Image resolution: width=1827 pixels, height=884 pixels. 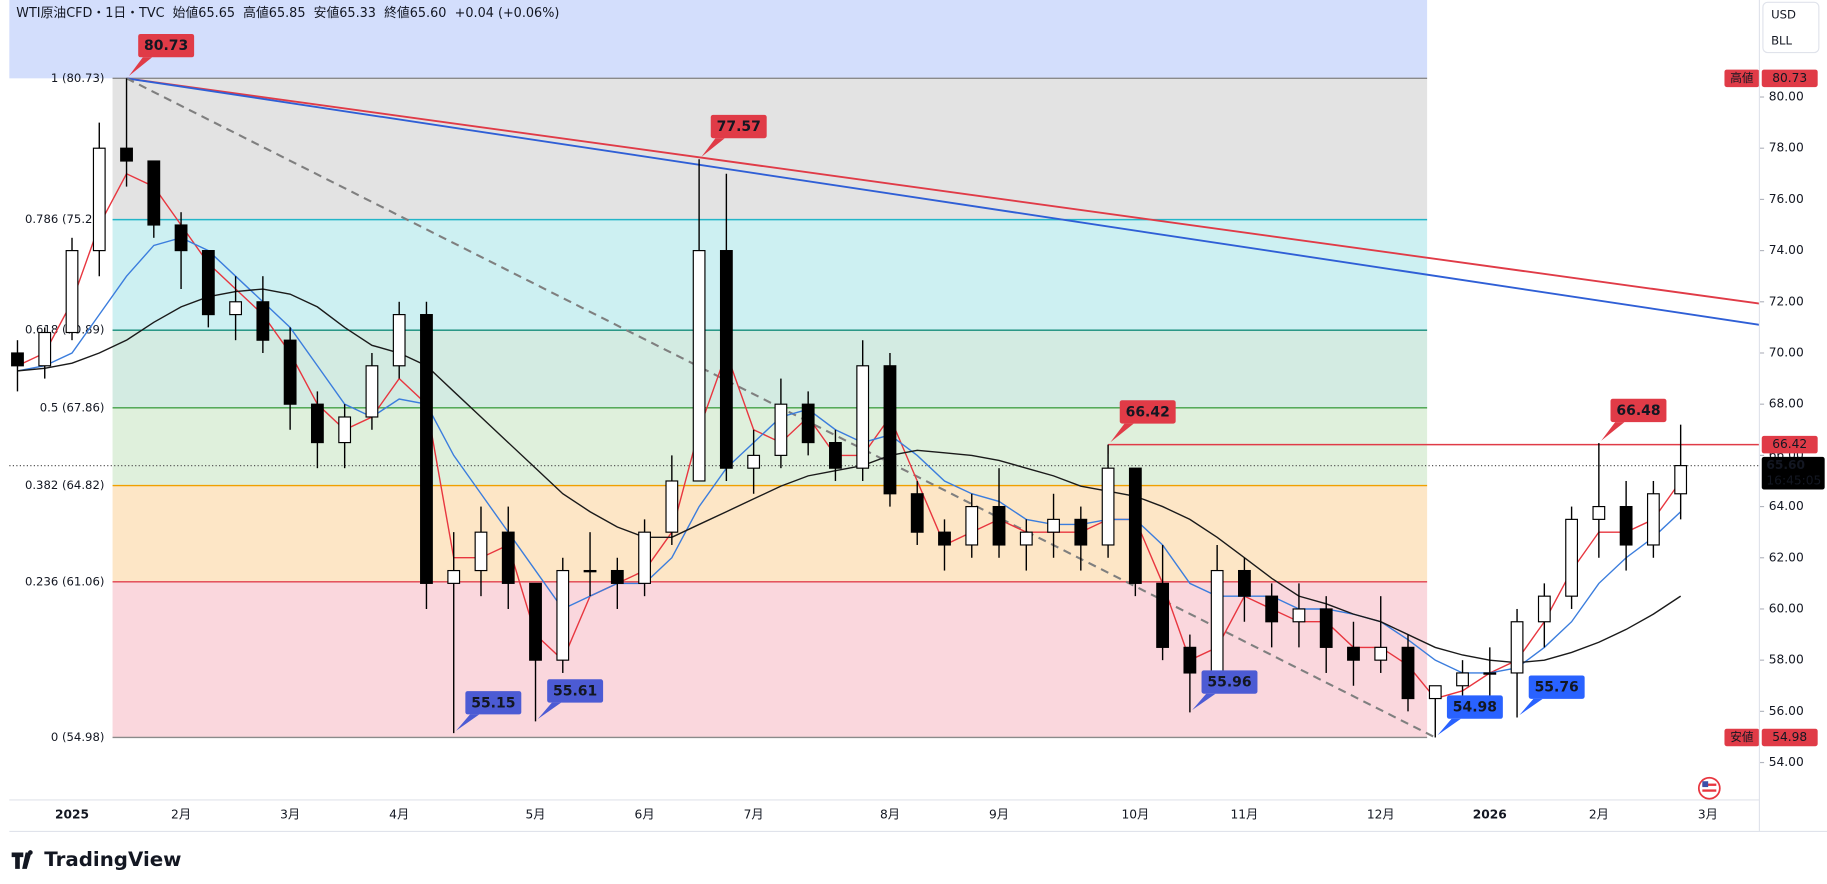 What do you see at coordinates (90, 12) in the screenshot?
I see `header-title: WTI原油CFD・1日・TVC` at bounding box center [90, 12].